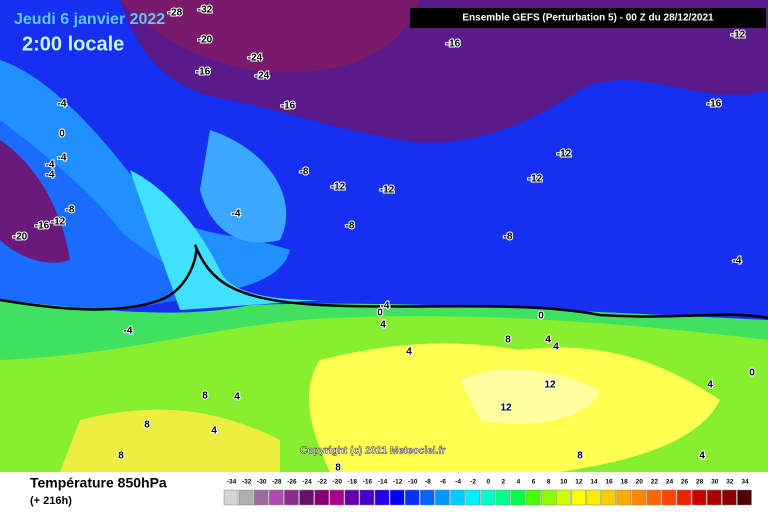 This screenshot has height=512, width=768. I want to click on legend-label: -34, so click(232, 482).